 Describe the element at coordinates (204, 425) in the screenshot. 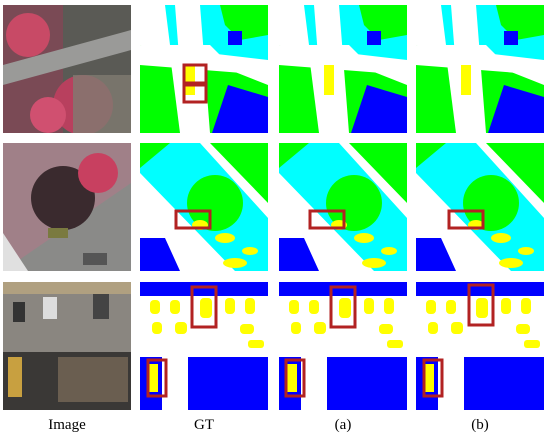

I see `column-label: GT` at that location.